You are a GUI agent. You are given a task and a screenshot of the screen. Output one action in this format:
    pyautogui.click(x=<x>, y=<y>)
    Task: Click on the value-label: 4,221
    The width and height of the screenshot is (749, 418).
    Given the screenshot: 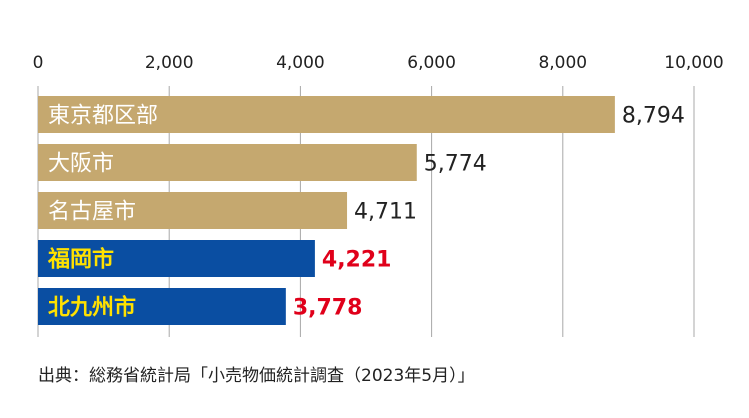 What is the action you would take?
    pyautogui.click(x=357, y=260)
    